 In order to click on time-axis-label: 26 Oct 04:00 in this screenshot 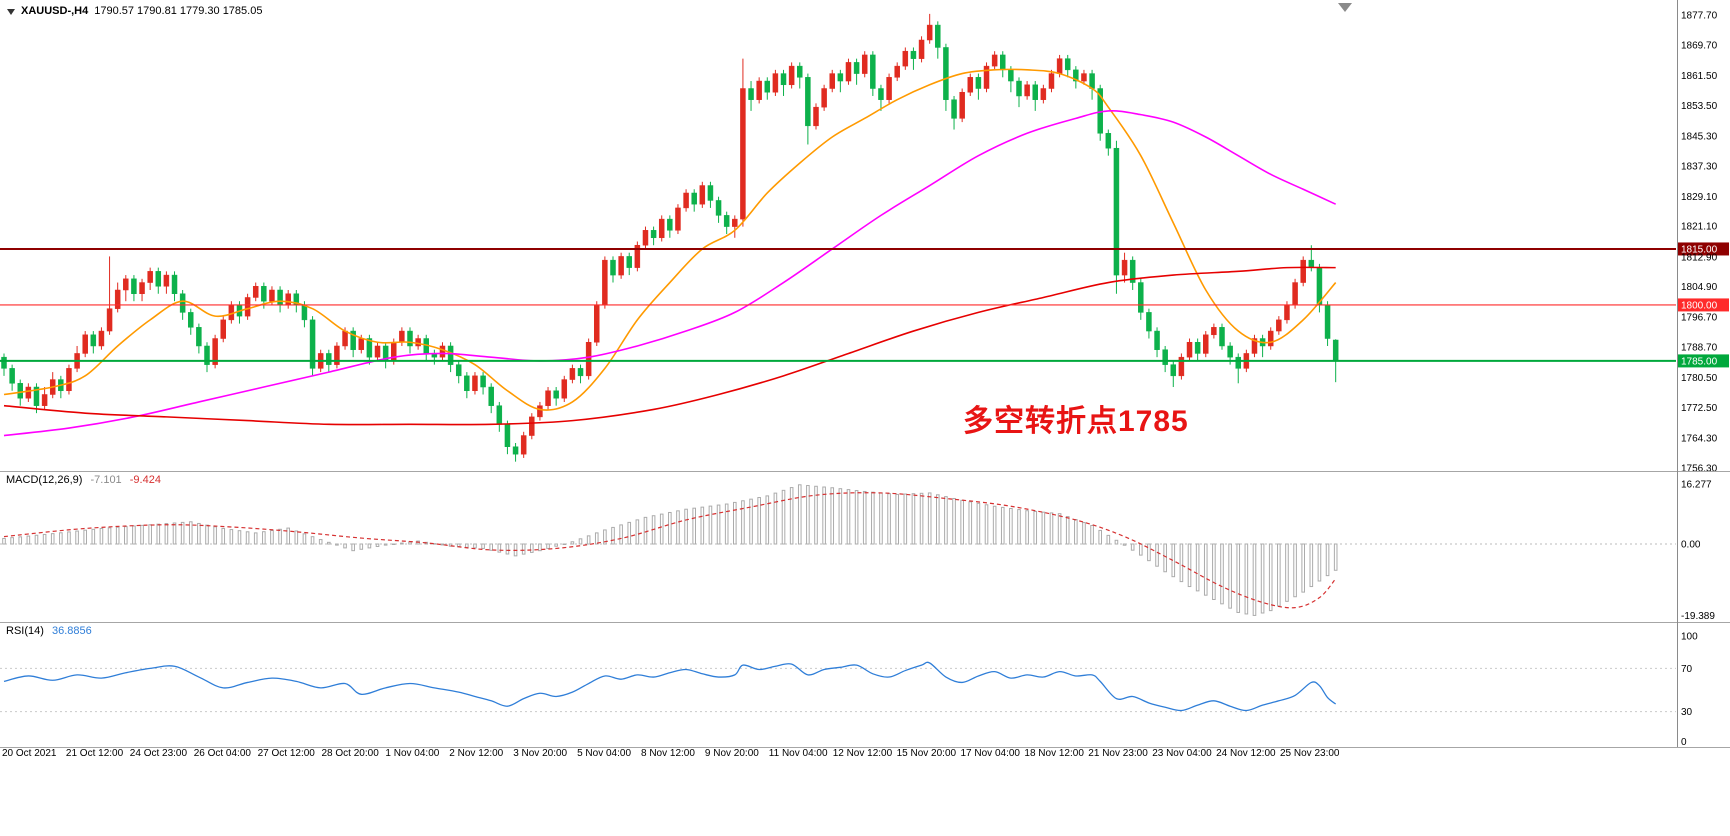, I will do `click(222, 753)`.